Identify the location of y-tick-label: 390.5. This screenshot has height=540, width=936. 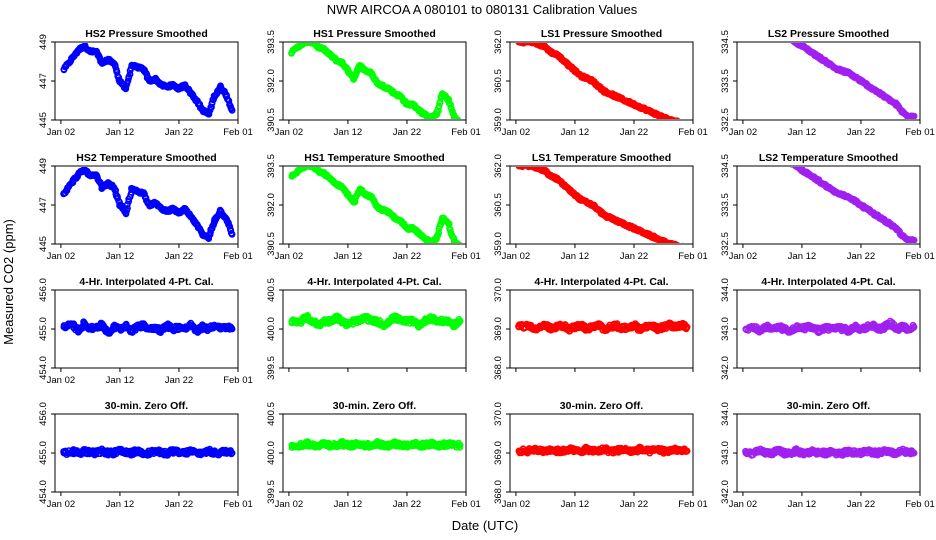
(271, 244).